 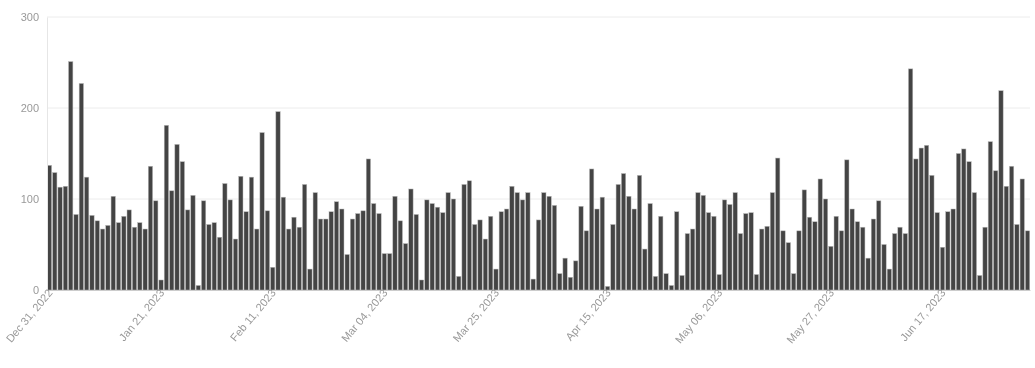 What do you see at coordinates (29, 17) in the screenshot?
I see `y-tick-label: 300` at bounding box center [29, 17].